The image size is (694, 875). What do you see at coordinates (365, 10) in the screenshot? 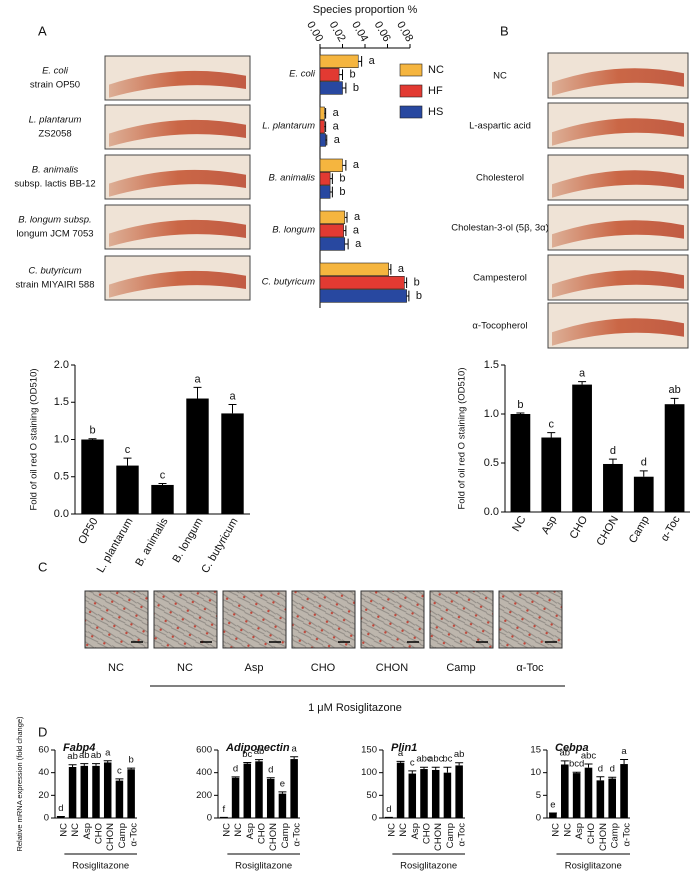
I see `axis-title: Species proportion %` at bounding box center [365, 10].